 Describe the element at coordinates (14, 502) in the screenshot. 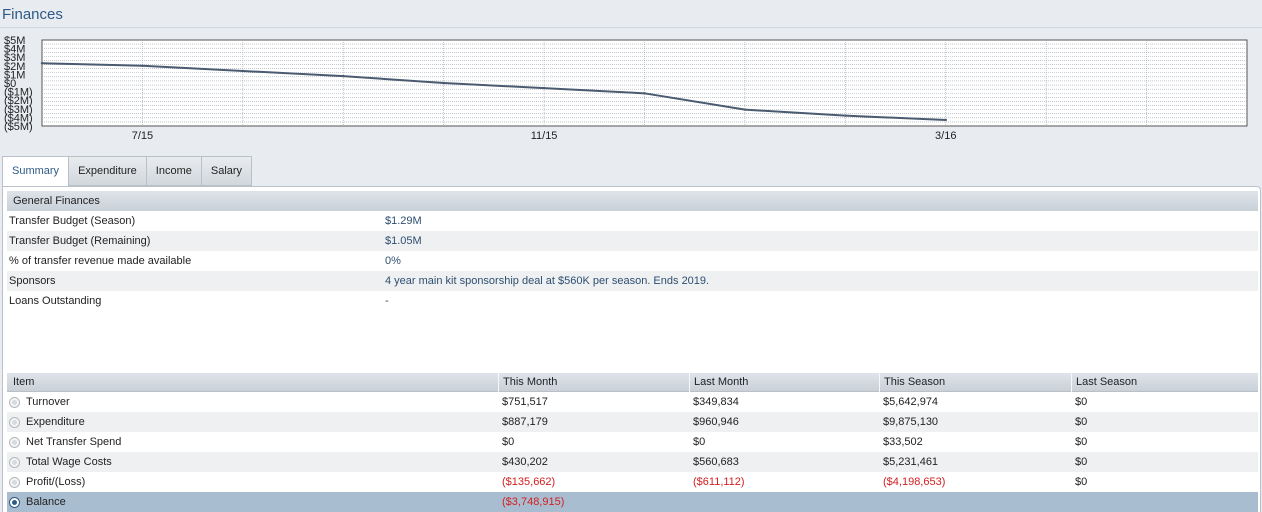

I see `radio-selected-icon` at that location.